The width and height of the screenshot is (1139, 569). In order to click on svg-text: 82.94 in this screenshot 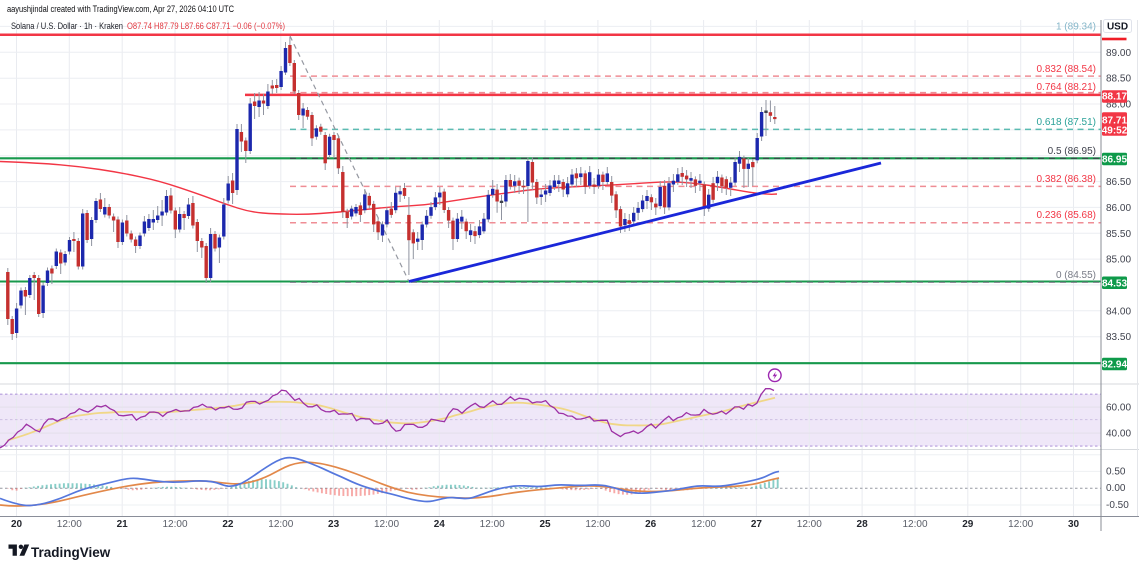, I will do `click(1114, 365)`.